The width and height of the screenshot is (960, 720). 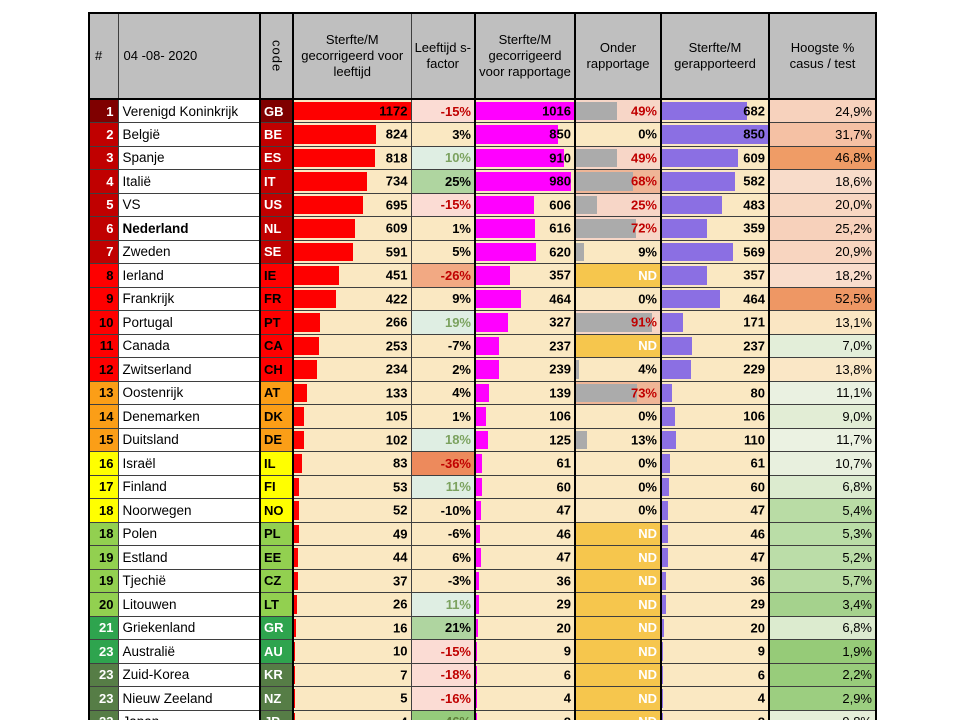 What do you see at coordinates (715, 369) in the screenshot?
I see `deaths-reported-cell: 229` at bounding box center [715, 369].